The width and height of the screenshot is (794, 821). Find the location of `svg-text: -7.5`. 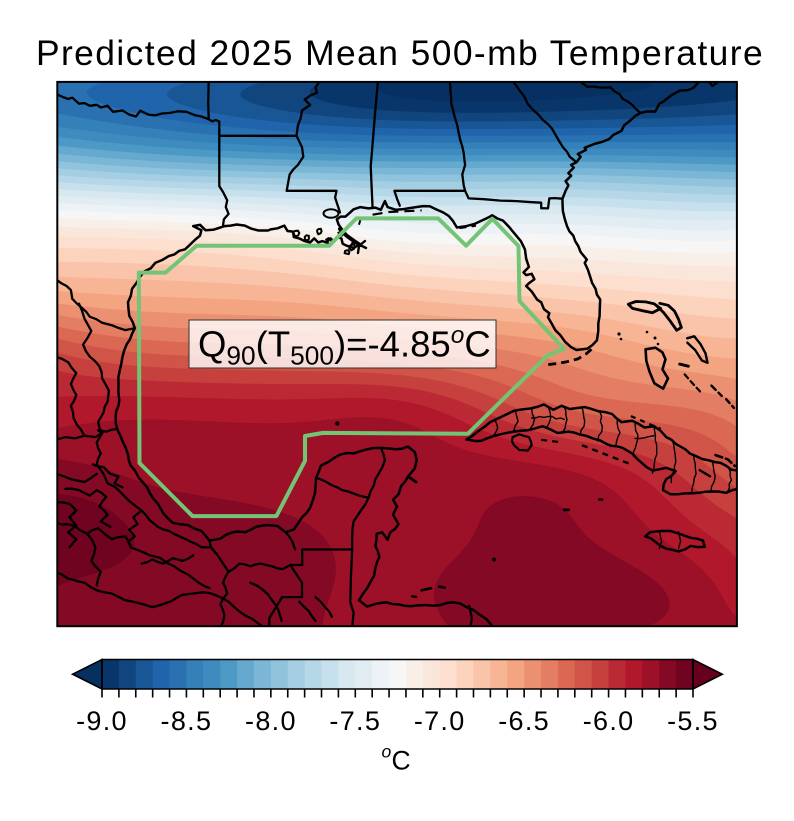

svg-text: -7.5 is located at coordinates (355, 721).